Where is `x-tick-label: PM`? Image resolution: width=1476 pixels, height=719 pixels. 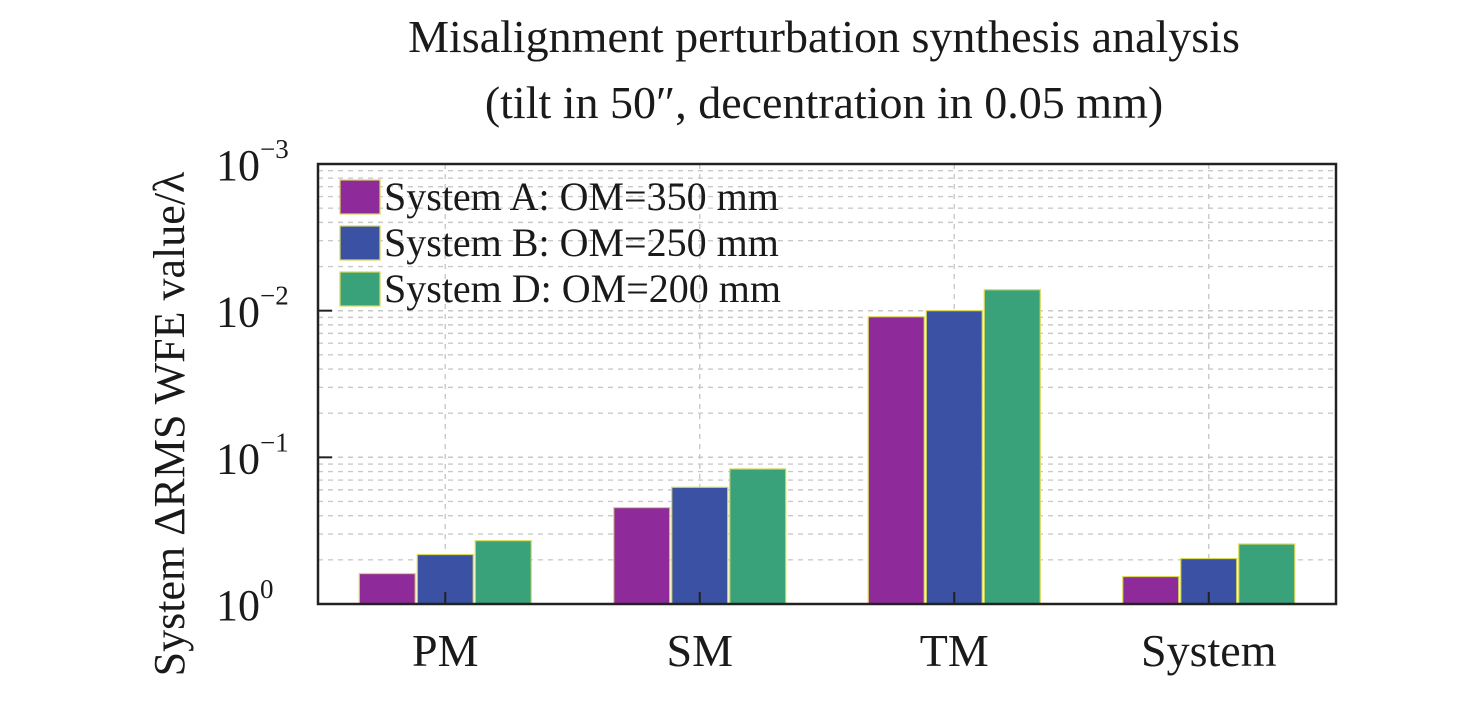
x-tick-label: PM is located at coordinates (445, 650).